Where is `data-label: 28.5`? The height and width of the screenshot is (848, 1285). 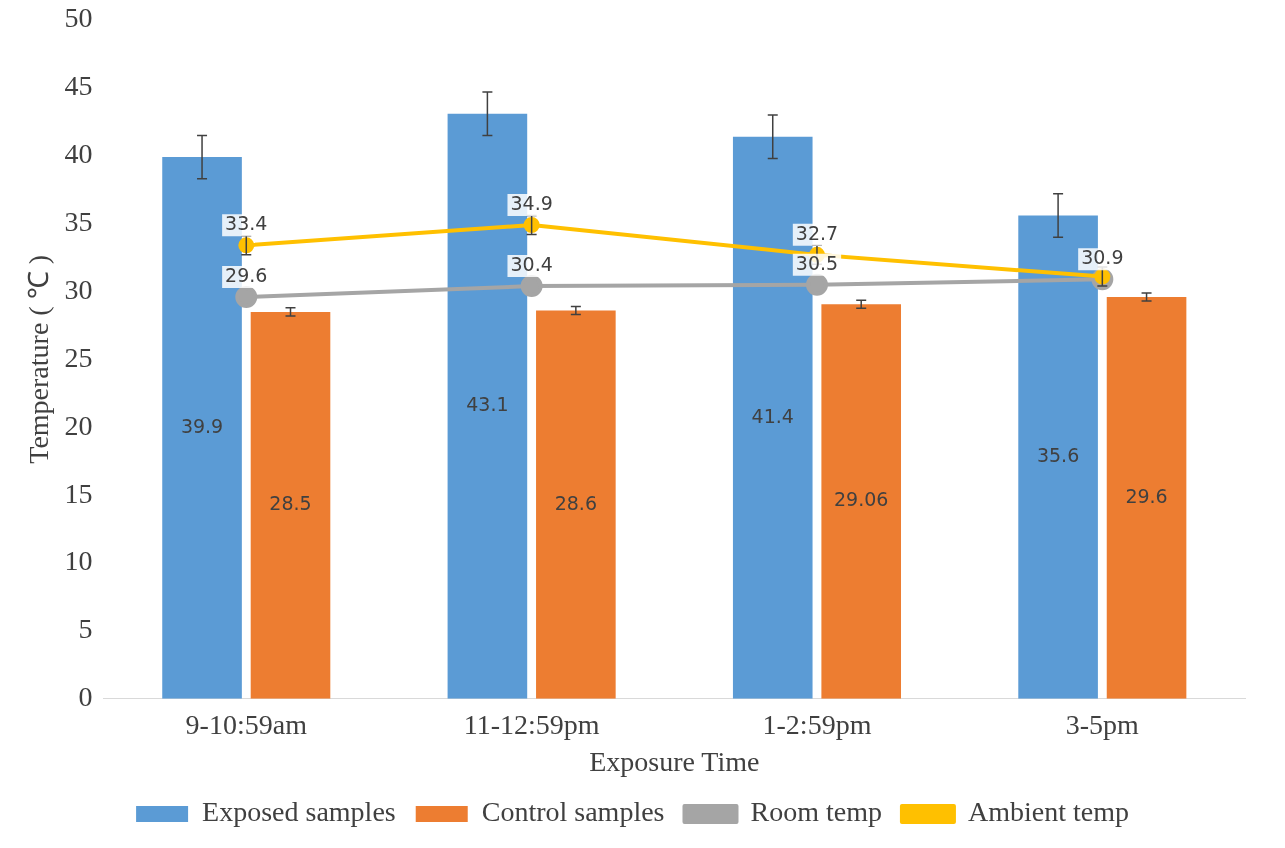 data-label: 28.5 is located at coordinates (290, 503).